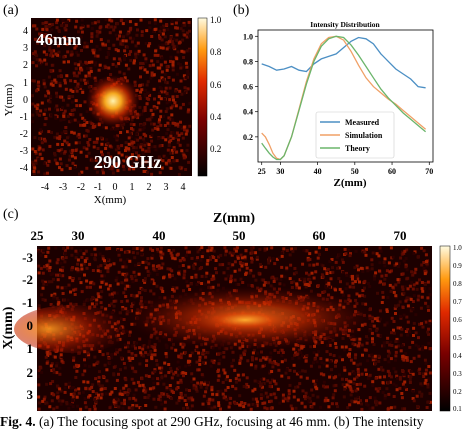  I want to click on line-chart: 25 30 40 50 60 70 0.2 0.4 0.6 0.8 1.0, so click(338, 104).